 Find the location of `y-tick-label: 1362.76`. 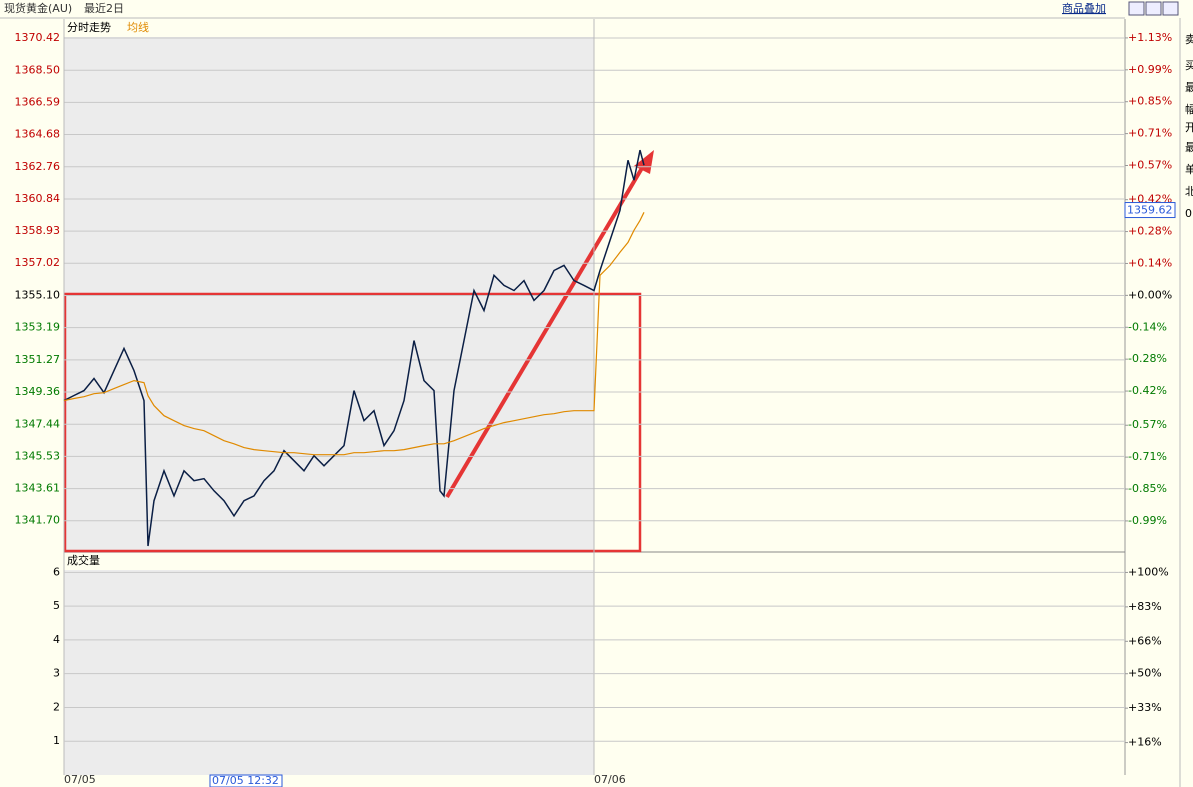

y-tick-label: 1362.76 is located at coordinates (38, 166).